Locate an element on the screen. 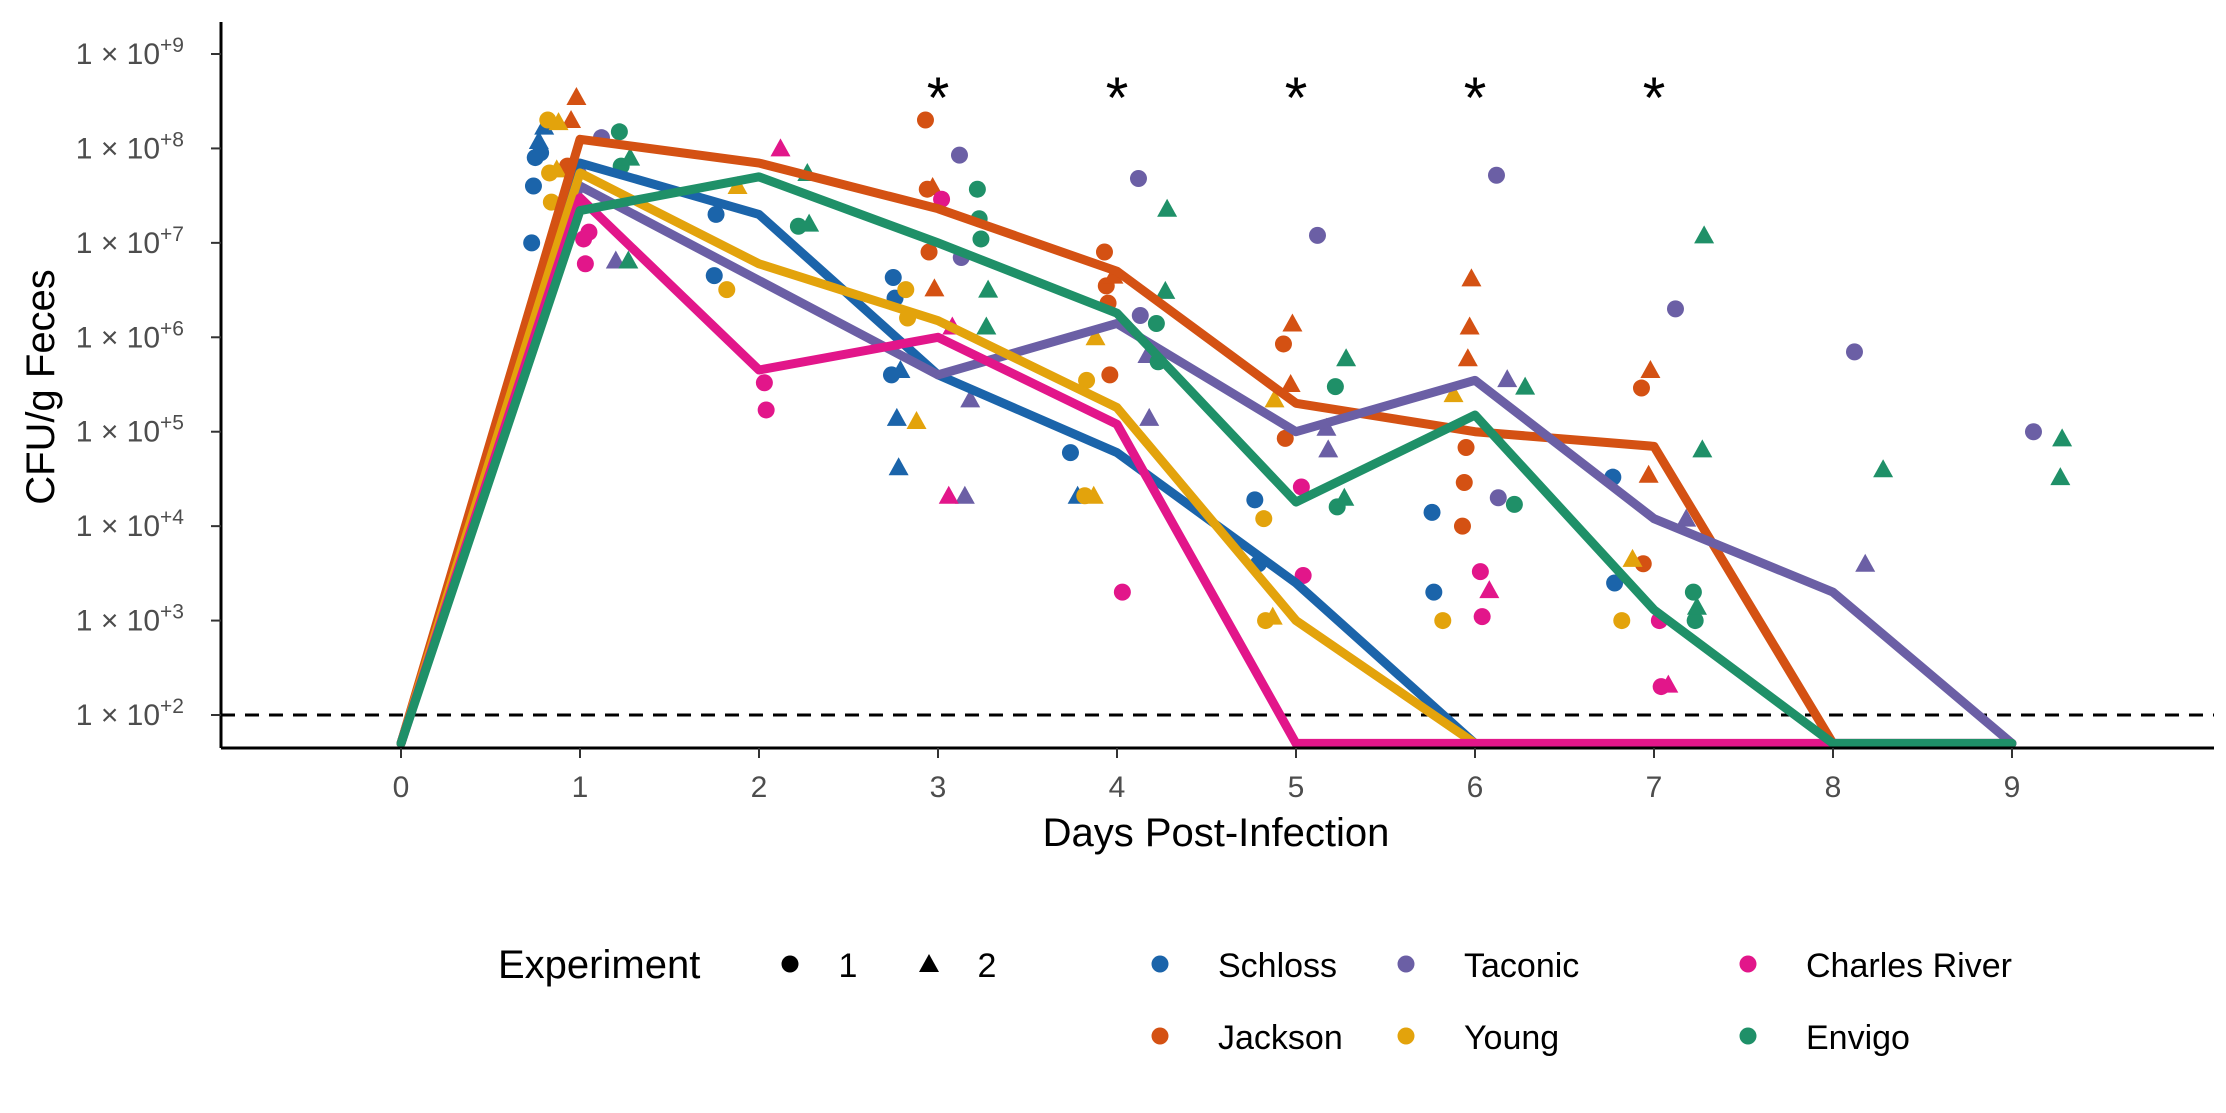 The height and width of the screenshot is (1113, 2226). y-tick-label: 1 × 10+2 is located at coordinates (130, 713).